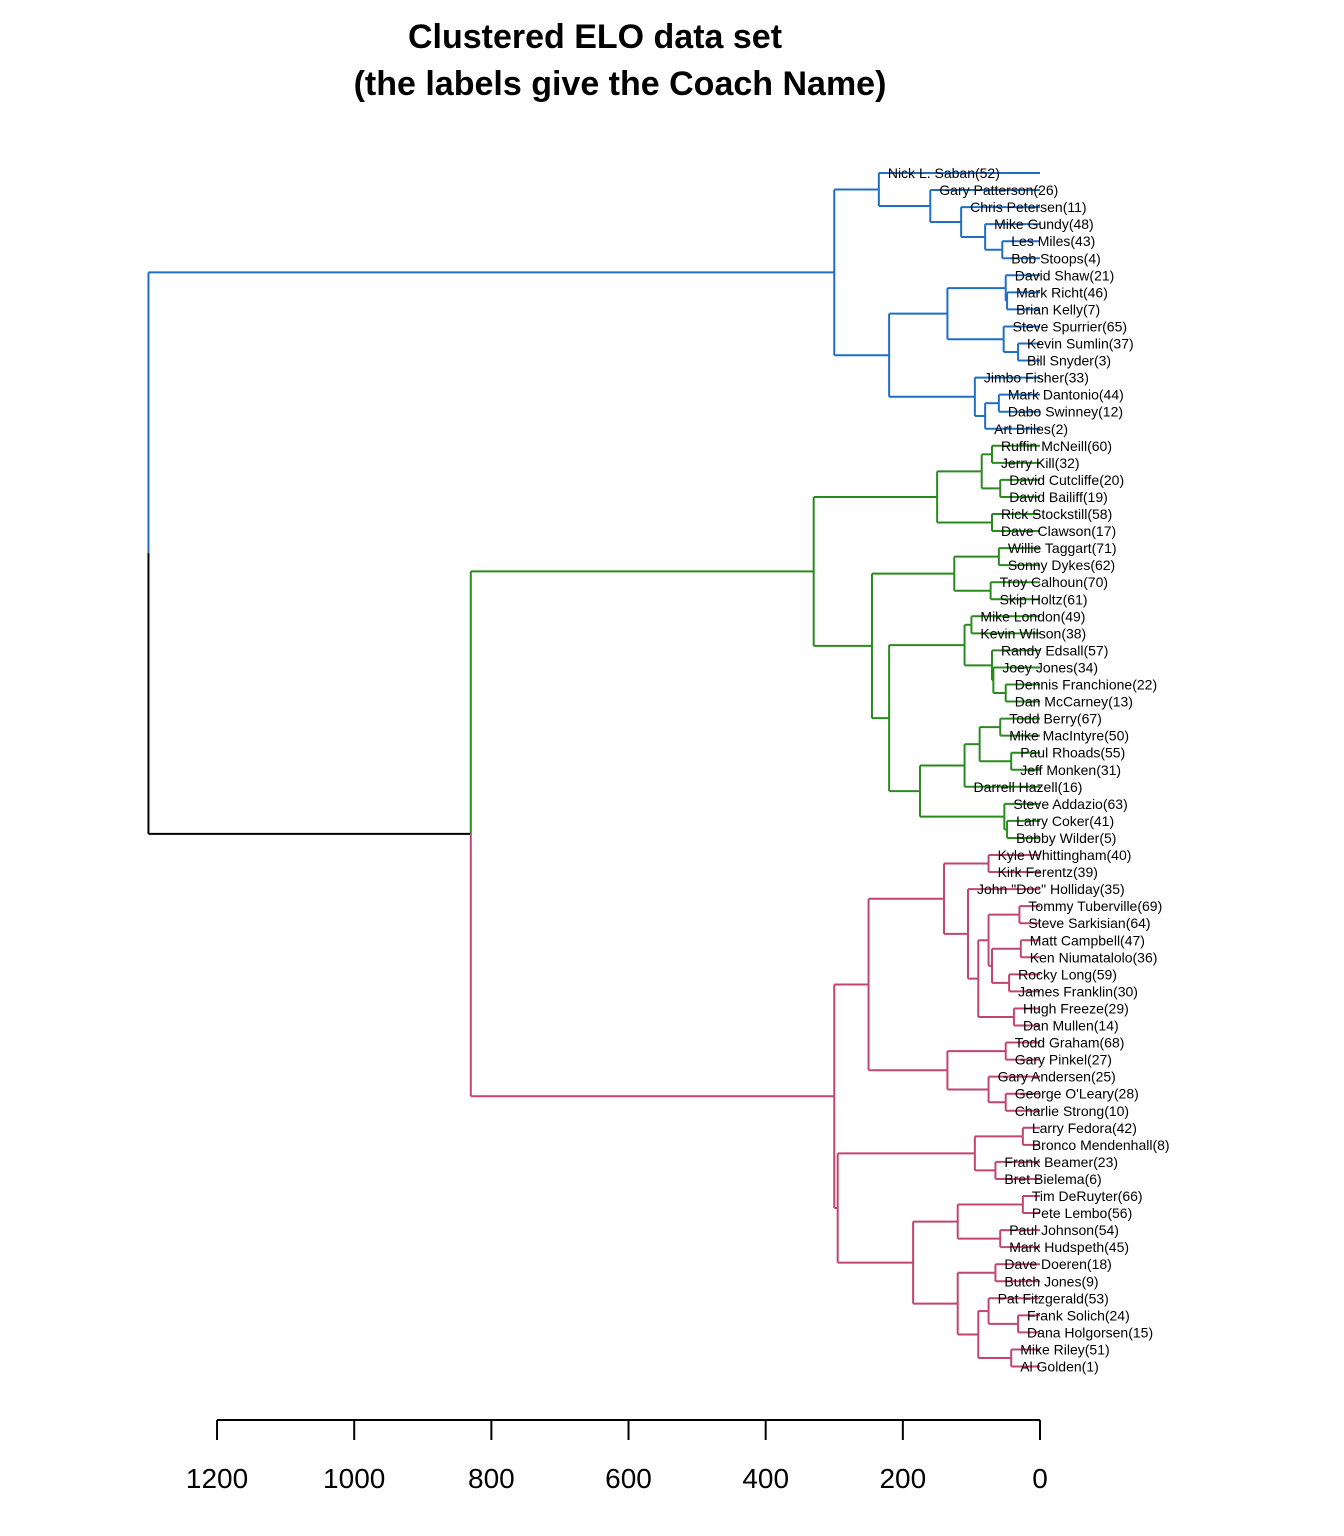 This screenshot has width=1344, height=1536. Describe the element at coordinates (1040, 463) in the screenshot. I see `leaf-label: Jerry Kill(32)` at that location.